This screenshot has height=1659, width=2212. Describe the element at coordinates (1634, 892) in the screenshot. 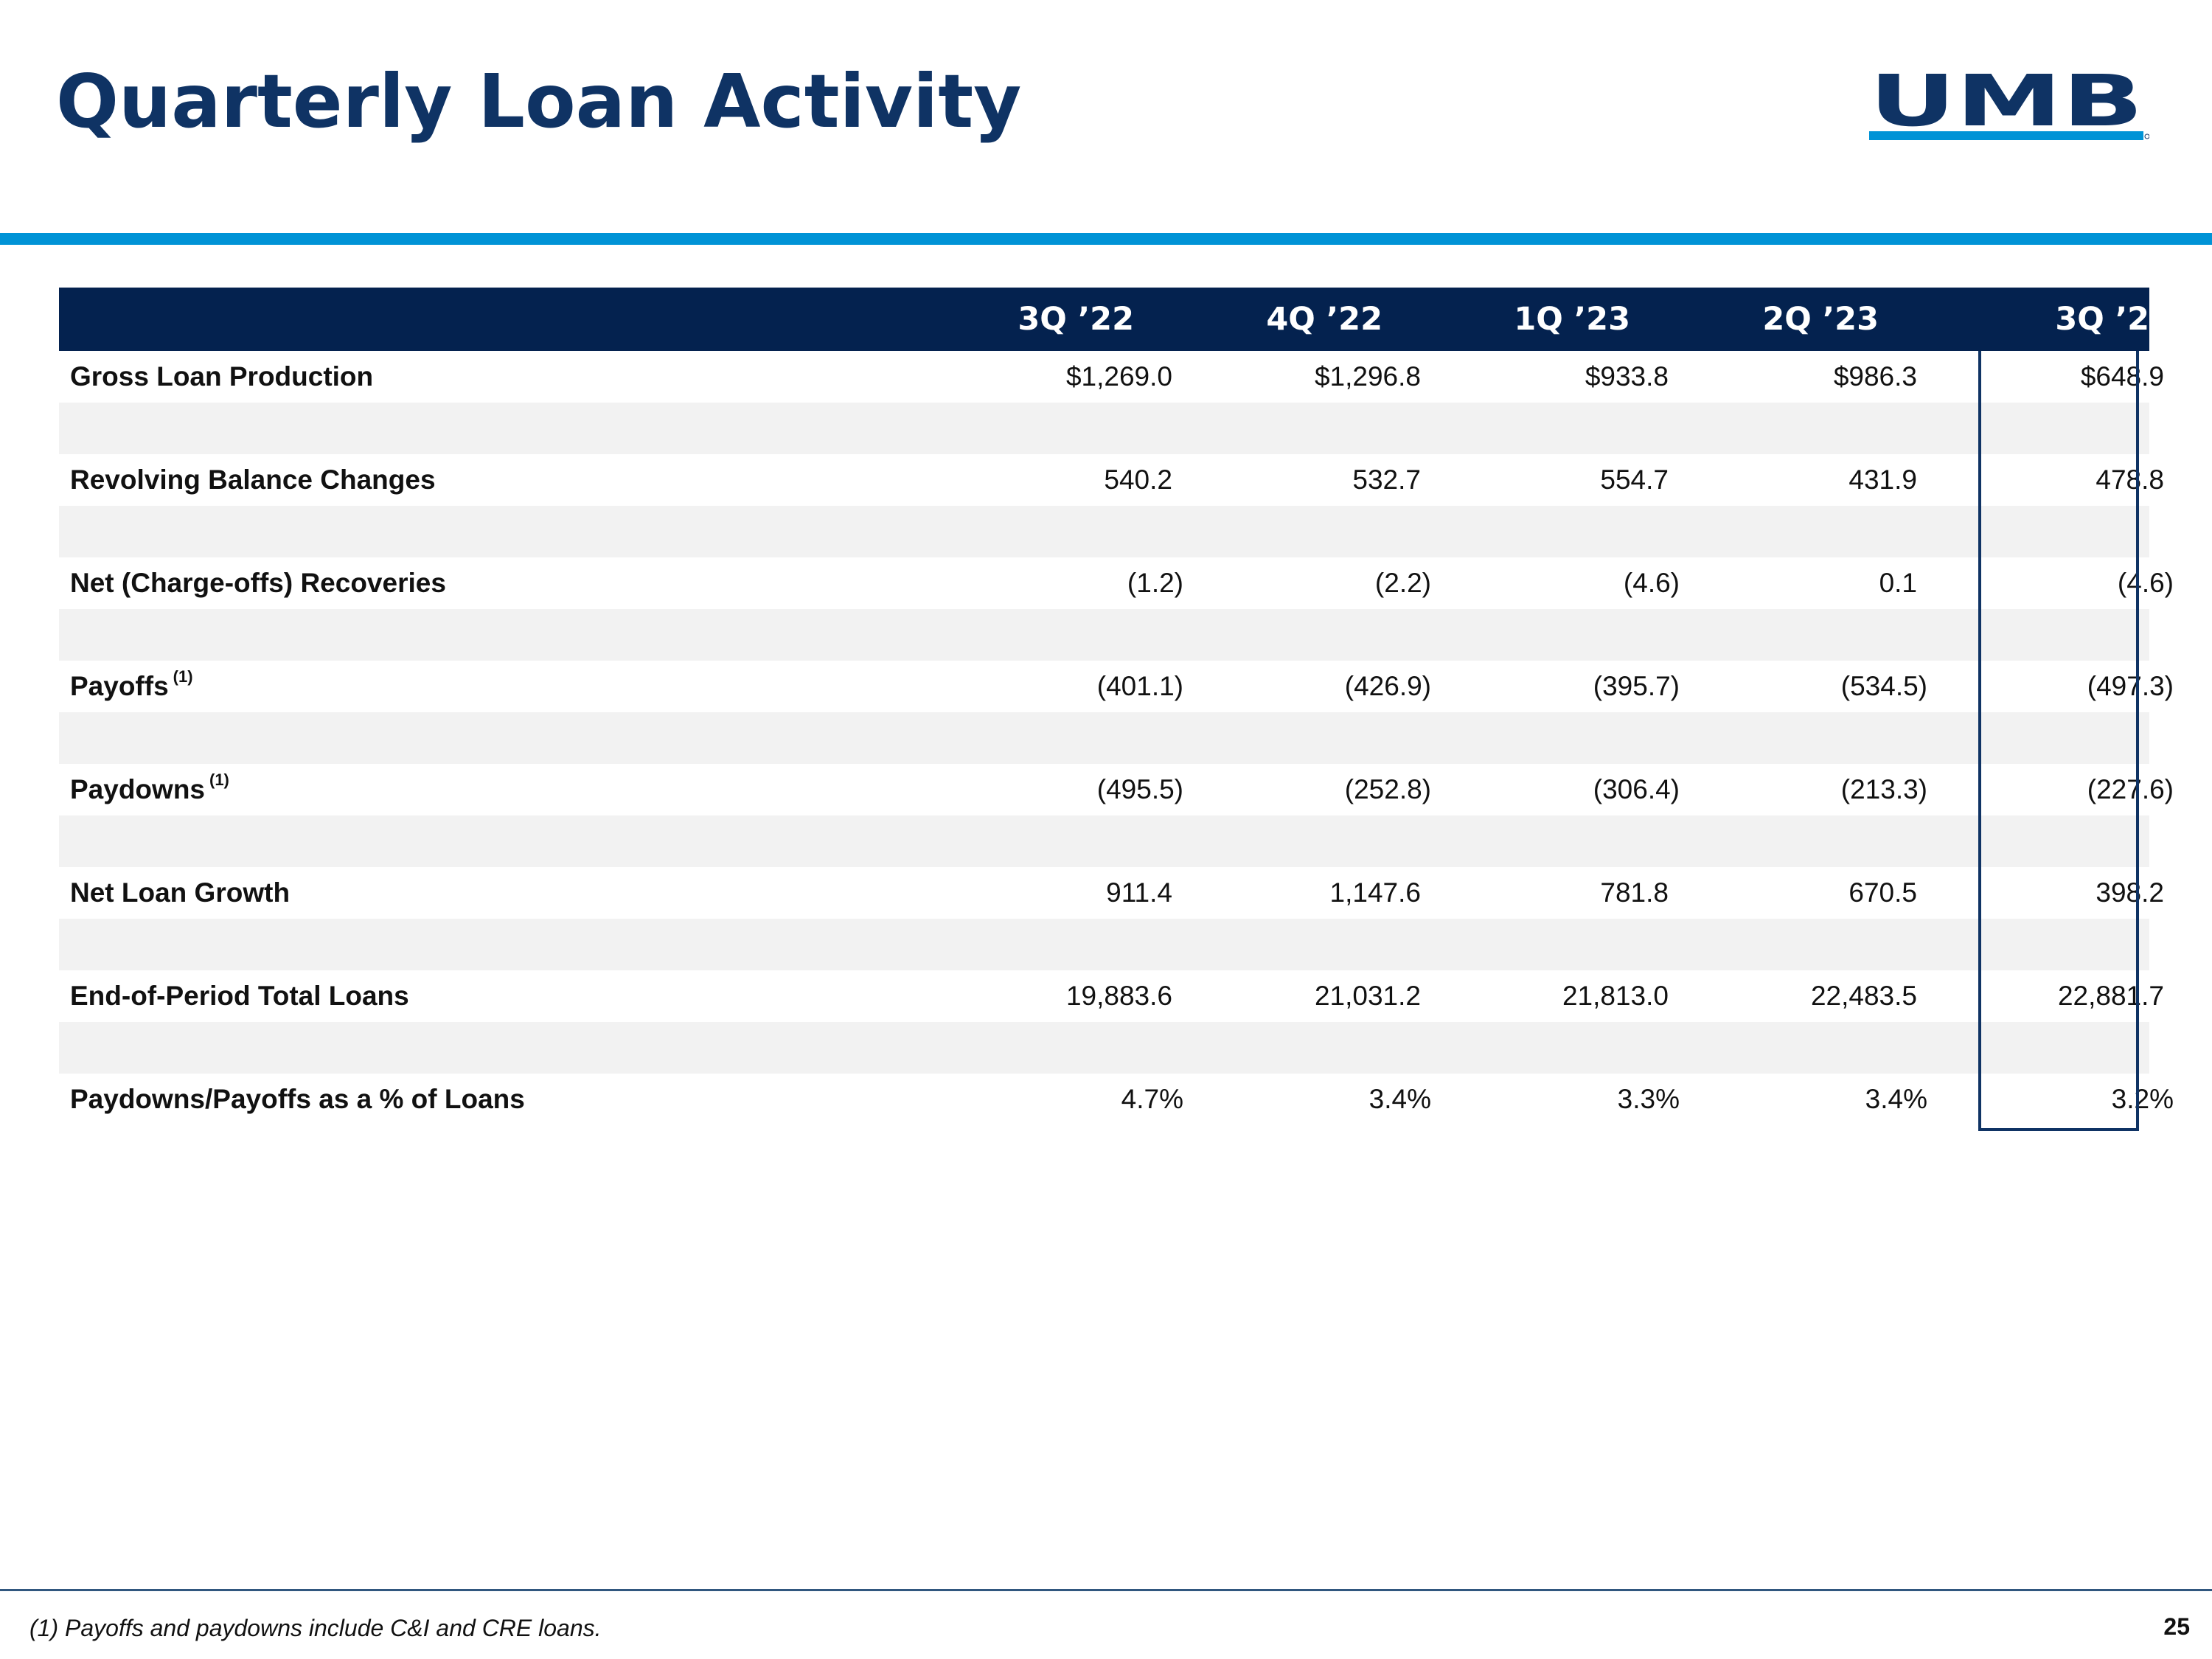

I see `cell: 781.8` at that location.